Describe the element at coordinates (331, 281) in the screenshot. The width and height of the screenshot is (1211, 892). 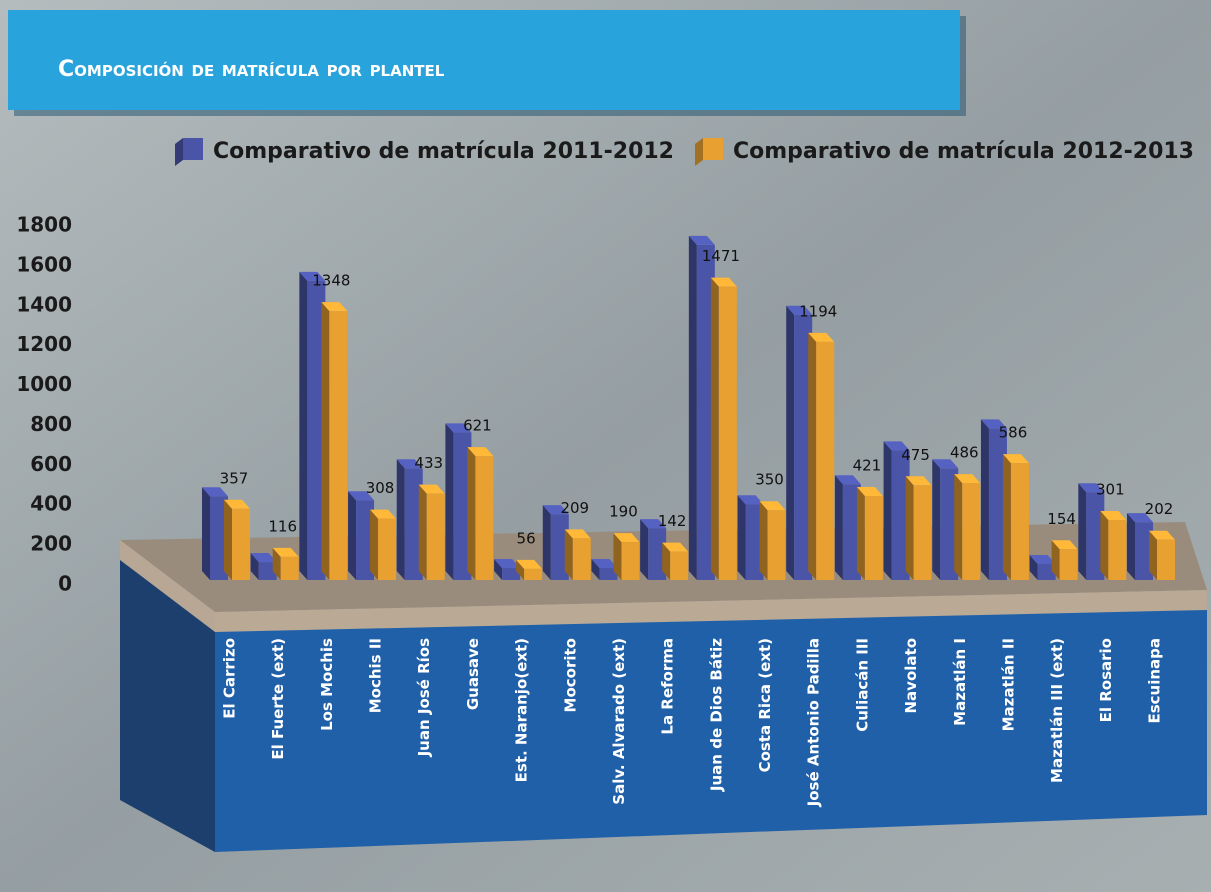
I see `data-label: 1348` at that location.